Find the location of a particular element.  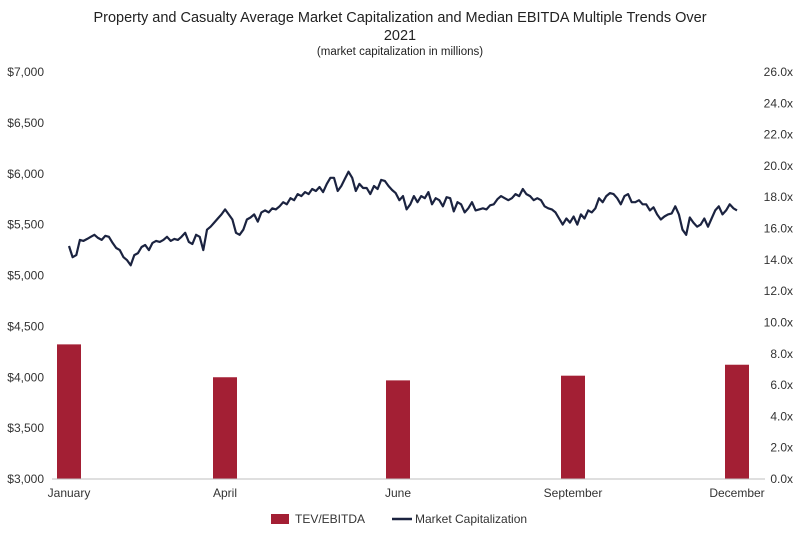

y-left-tick-label: $5,500 is located at coordinates (25, 225).